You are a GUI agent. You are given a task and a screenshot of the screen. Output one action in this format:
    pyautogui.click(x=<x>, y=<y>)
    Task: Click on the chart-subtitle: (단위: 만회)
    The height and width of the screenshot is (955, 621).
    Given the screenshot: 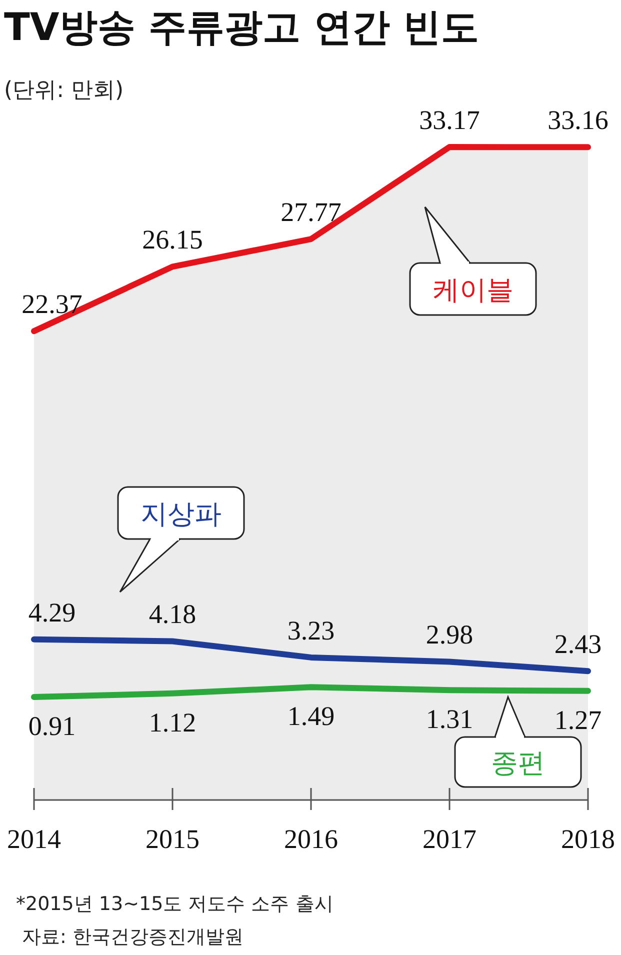 What is the action you would take?
    pyautogui.click(x=64, y=90)
    